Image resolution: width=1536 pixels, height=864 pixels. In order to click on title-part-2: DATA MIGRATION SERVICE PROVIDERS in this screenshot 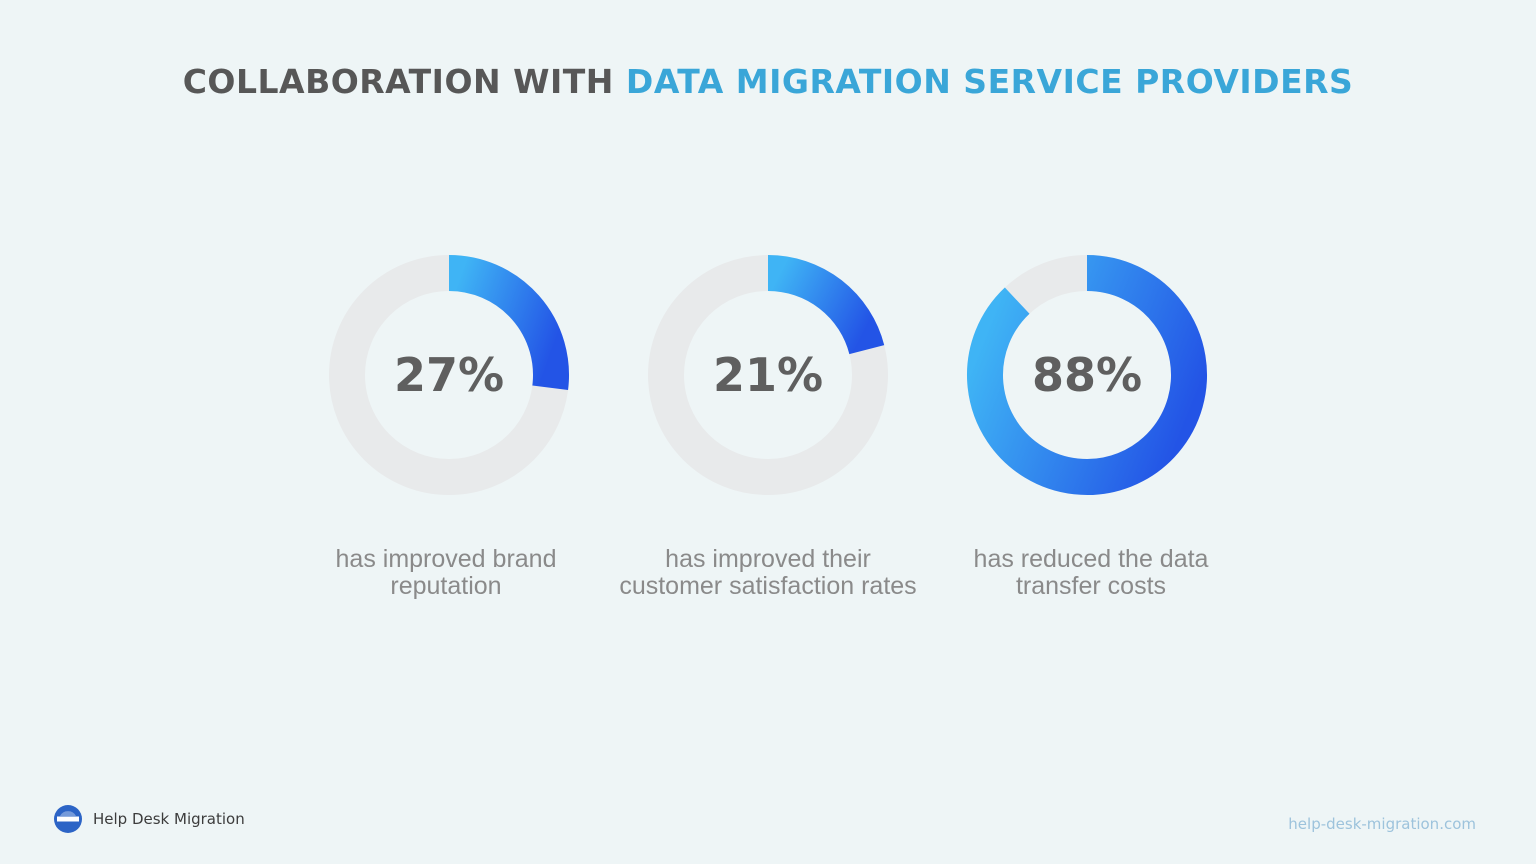, I will do `click(989, 81)`.